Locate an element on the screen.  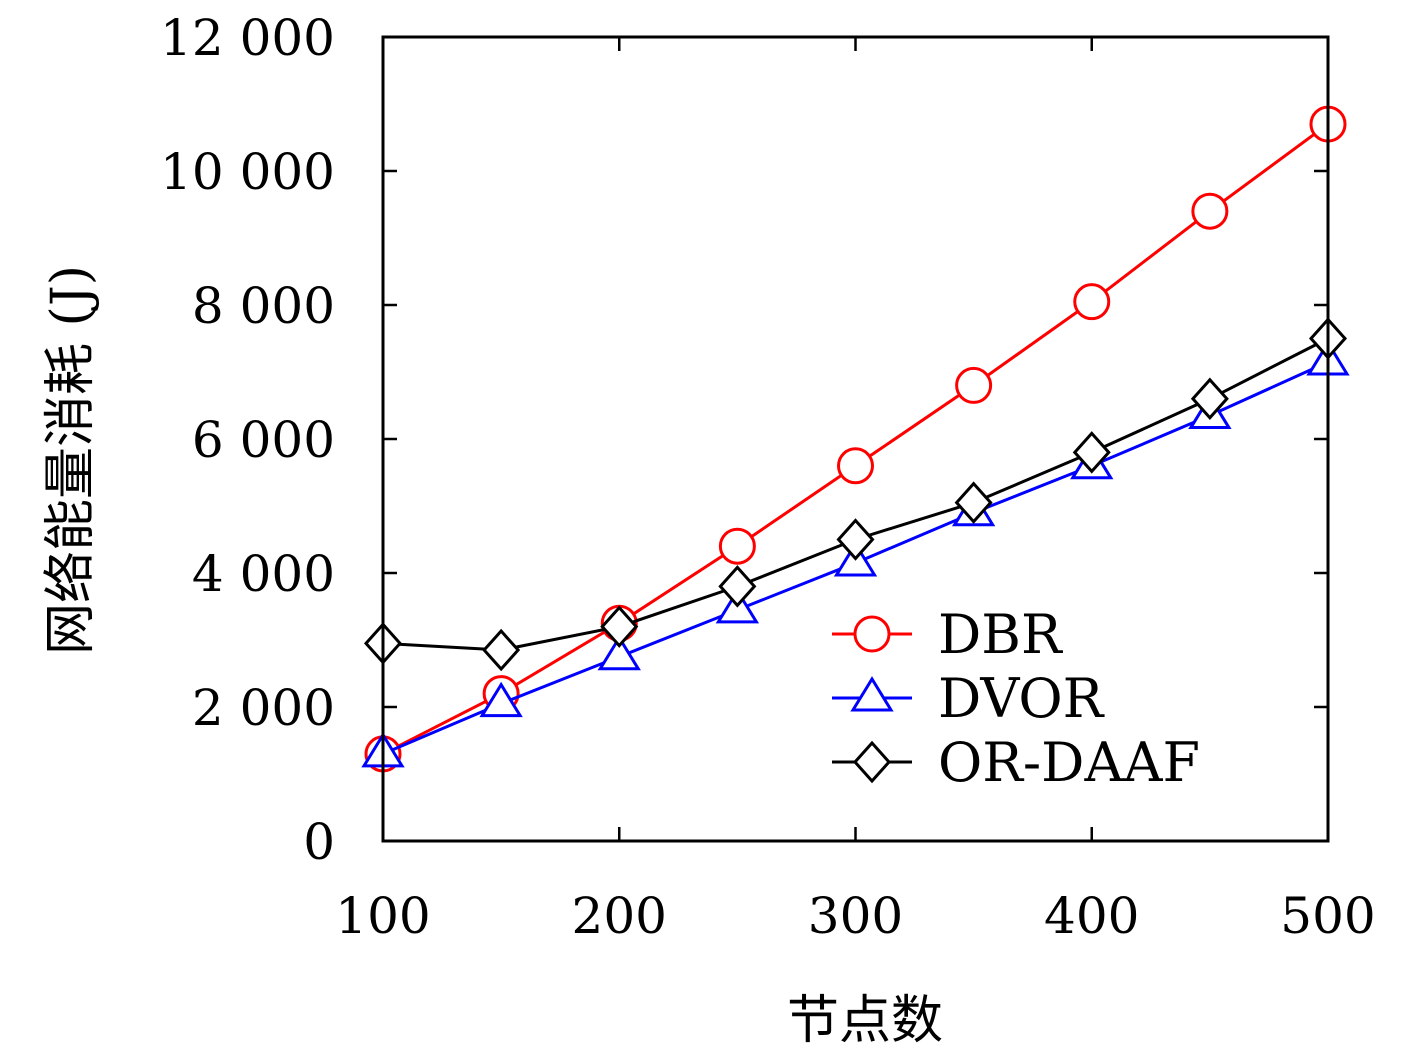
y-tick-label: 4 000 is located at coordinates (263, 574).